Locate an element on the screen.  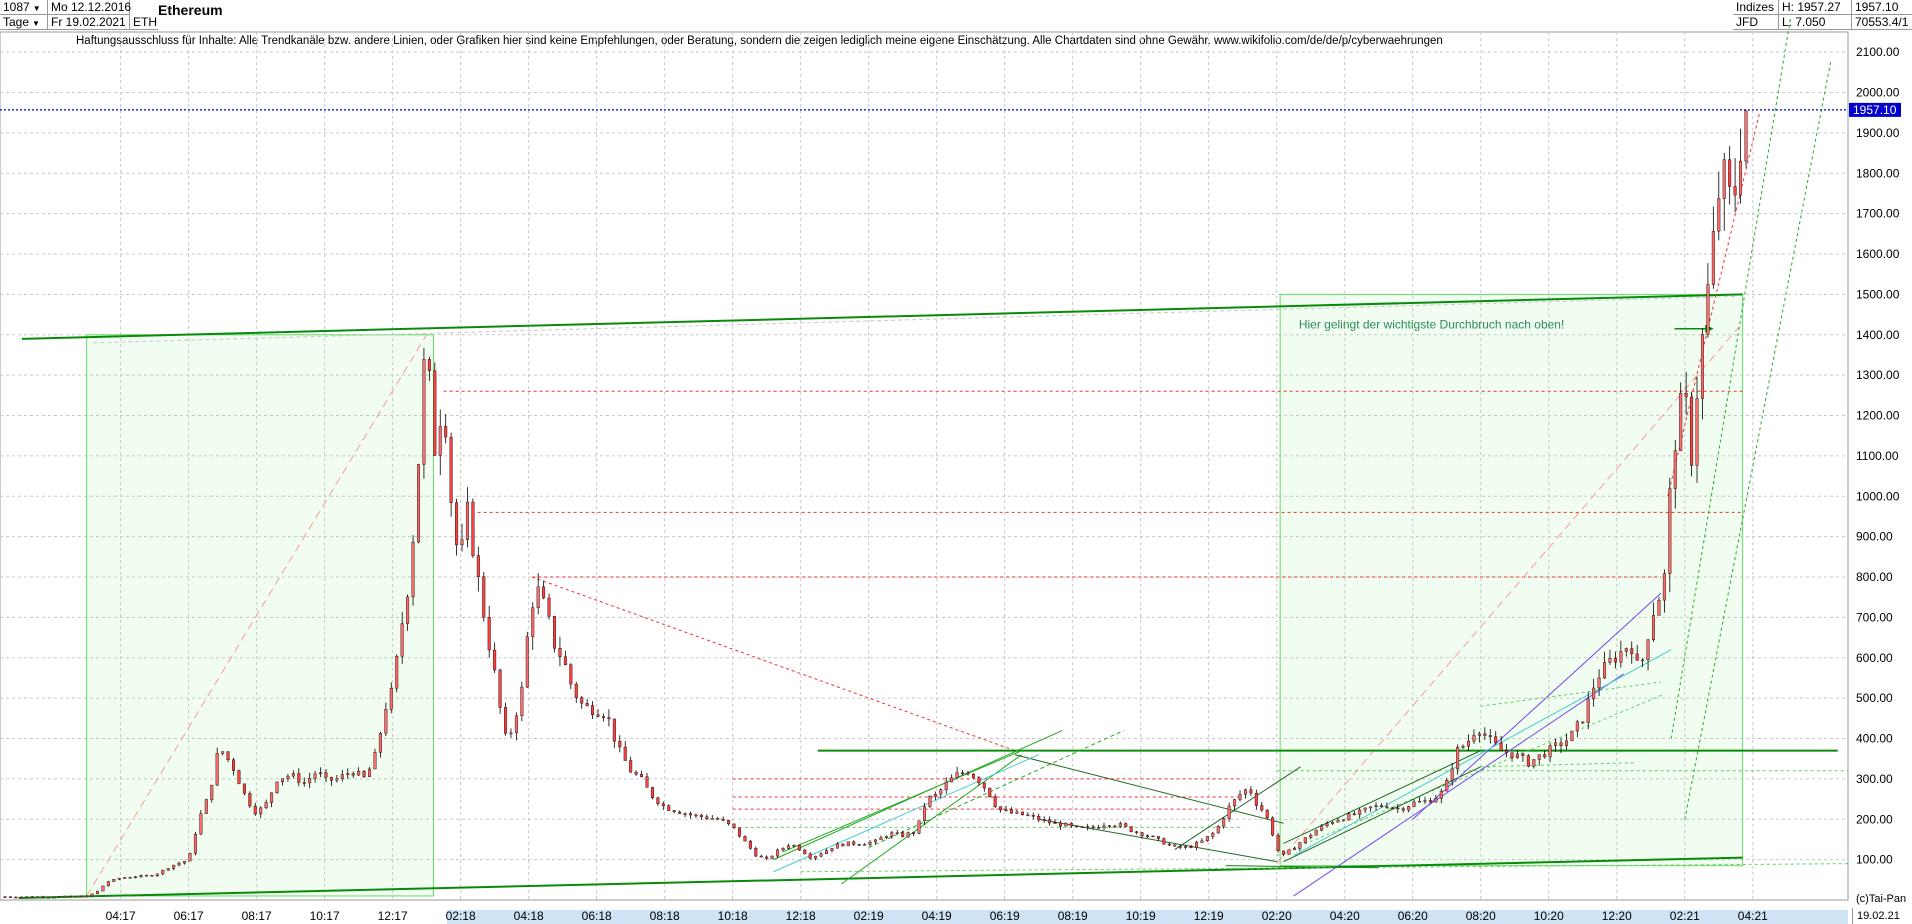
x-tick-label: 04:17 is located at coordinates (121, 916).